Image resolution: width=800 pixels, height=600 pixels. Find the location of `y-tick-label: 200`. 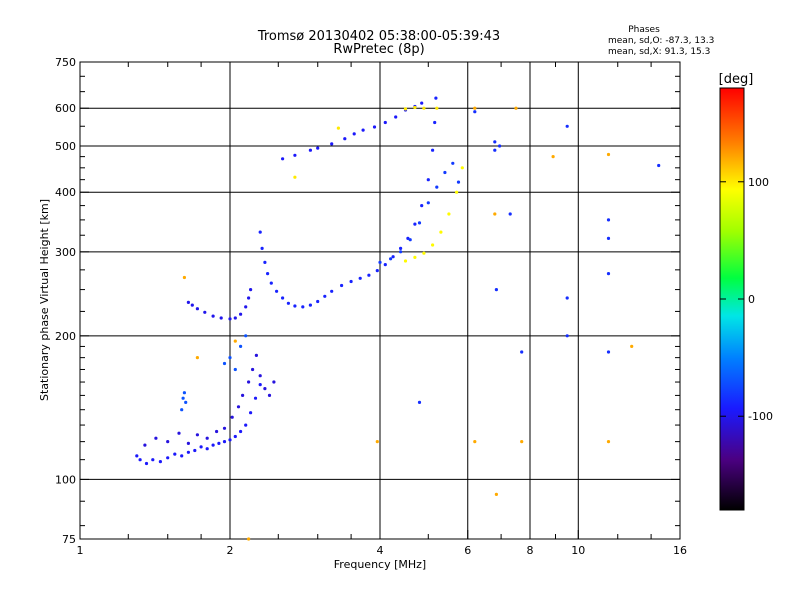

y-tick-label: 200 is located at coordinates (65, 336).